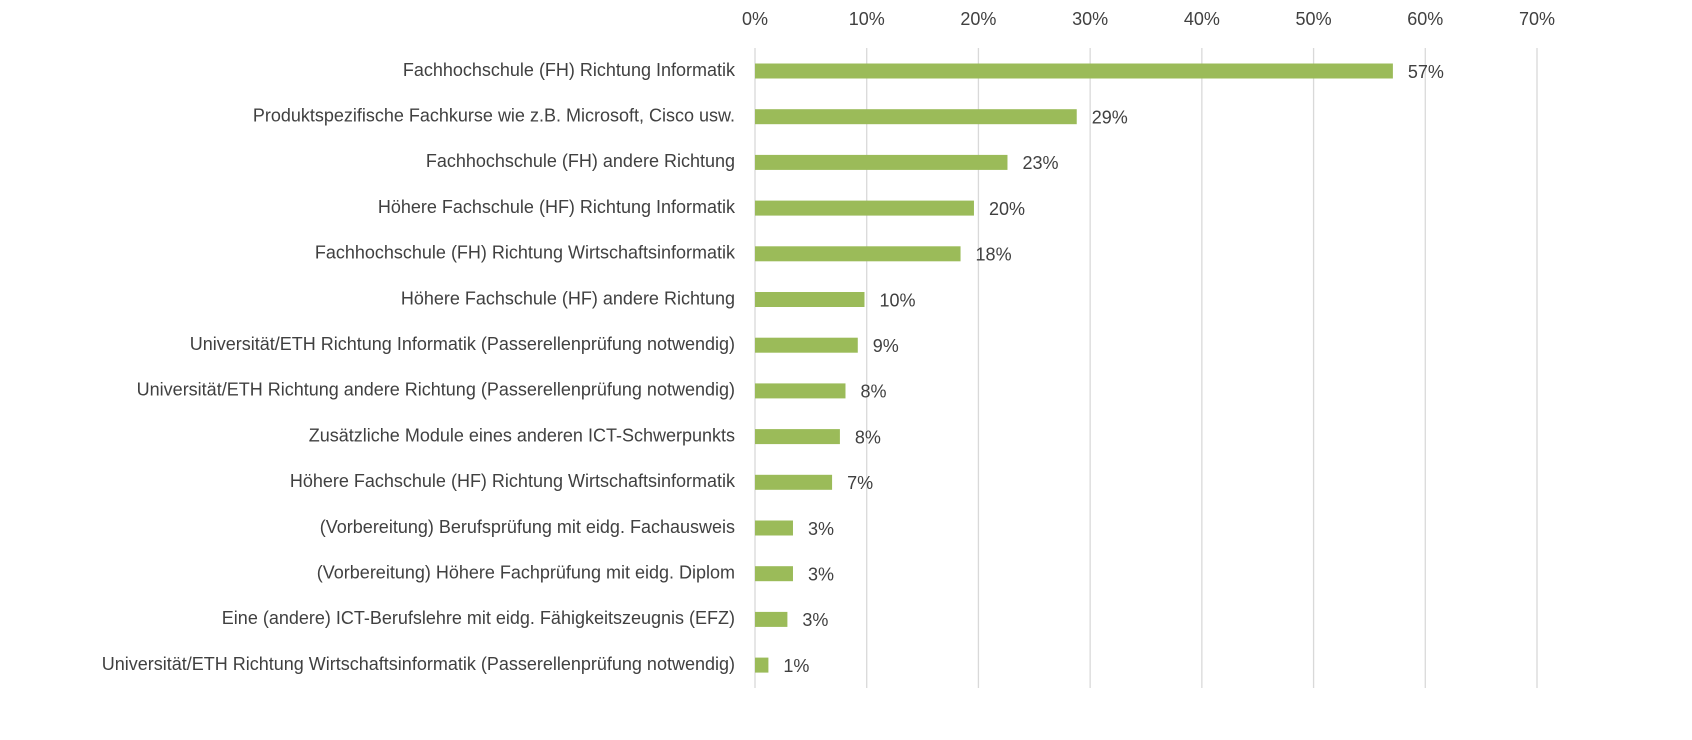 This screenshot has width=1692, height=740. What do you see at coordinates (860, 483) in the screenshot?
I see `data-label: 7%` at bounding box center [860, 483].